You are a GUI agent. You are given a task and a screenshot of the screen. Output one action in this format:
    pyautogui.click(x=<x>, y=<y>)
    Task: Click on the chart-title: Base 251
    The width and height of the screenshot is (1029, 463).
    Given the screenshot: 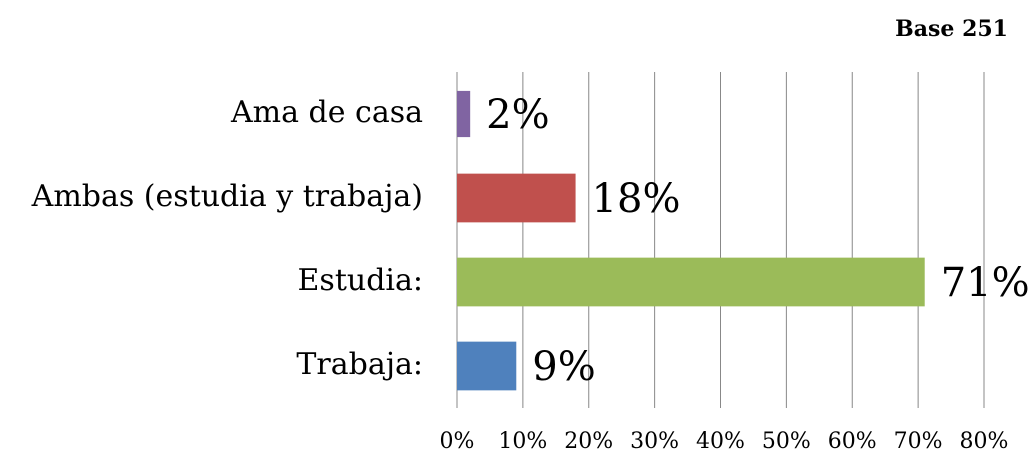 What is the action you would take?
    pyautogui.click(x=951, y=29)
    